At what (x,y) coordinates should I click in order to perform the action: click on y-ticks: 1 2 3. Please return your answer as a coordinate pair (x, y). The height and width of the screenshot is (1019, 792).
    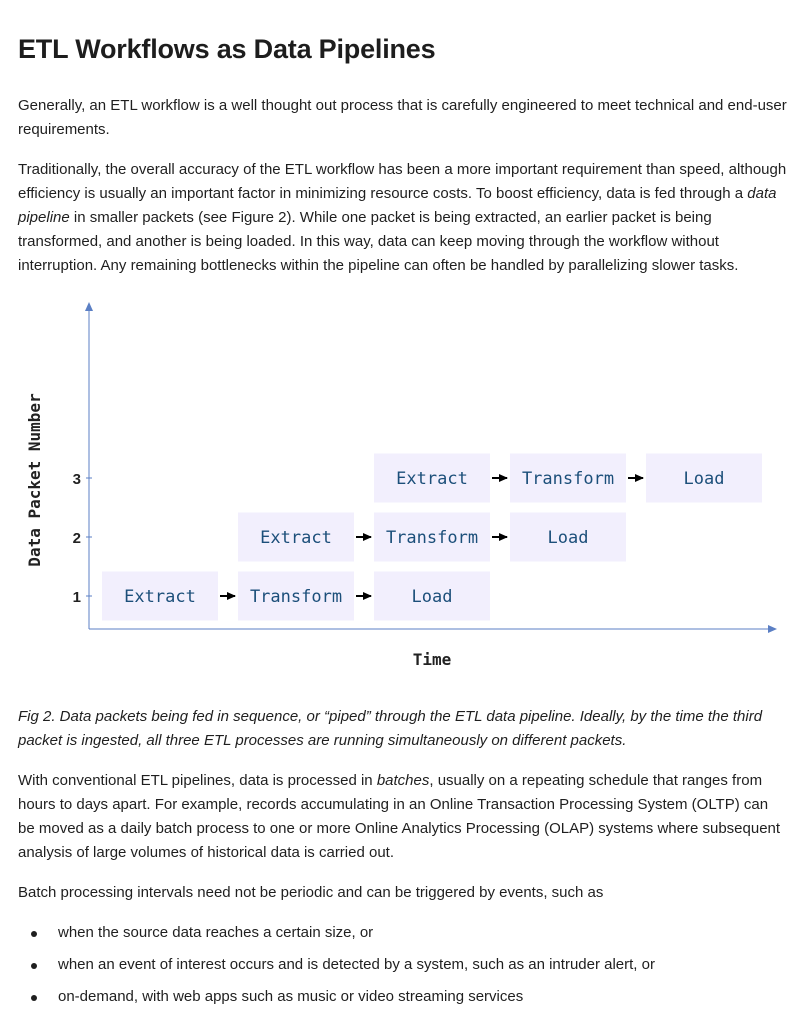
    Looking at the image, I should click on (82, 538).